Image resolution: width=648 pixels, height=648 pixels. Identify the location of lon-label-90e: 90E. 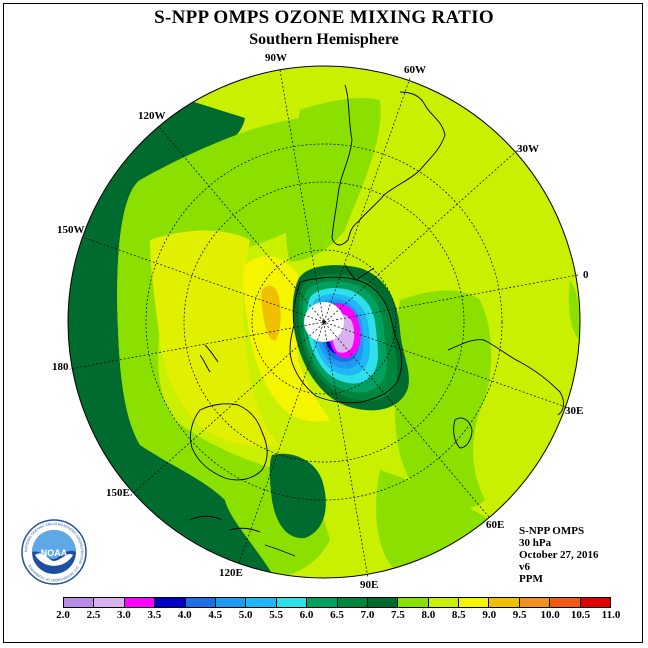
(369, 585).